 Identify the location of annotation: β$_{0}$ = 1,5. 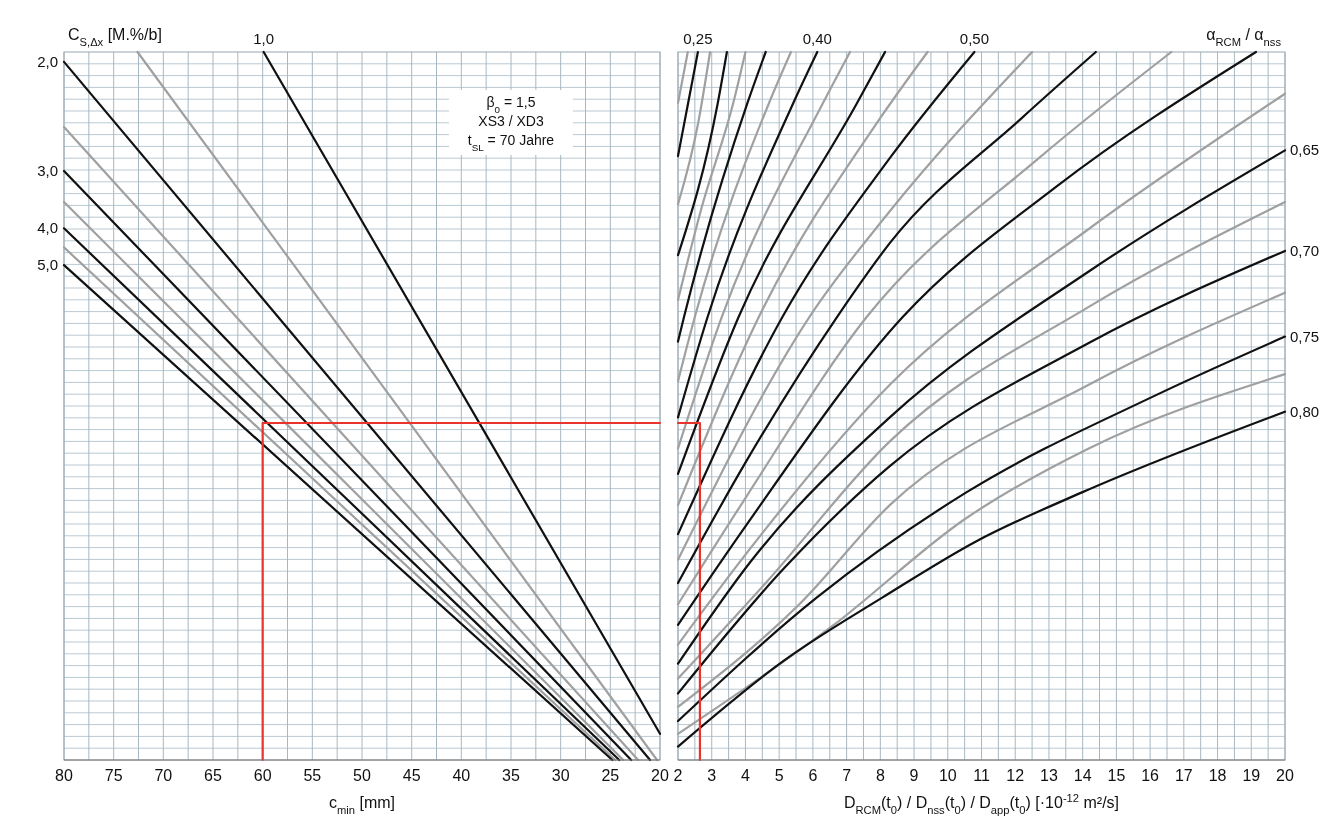
(511, 104).